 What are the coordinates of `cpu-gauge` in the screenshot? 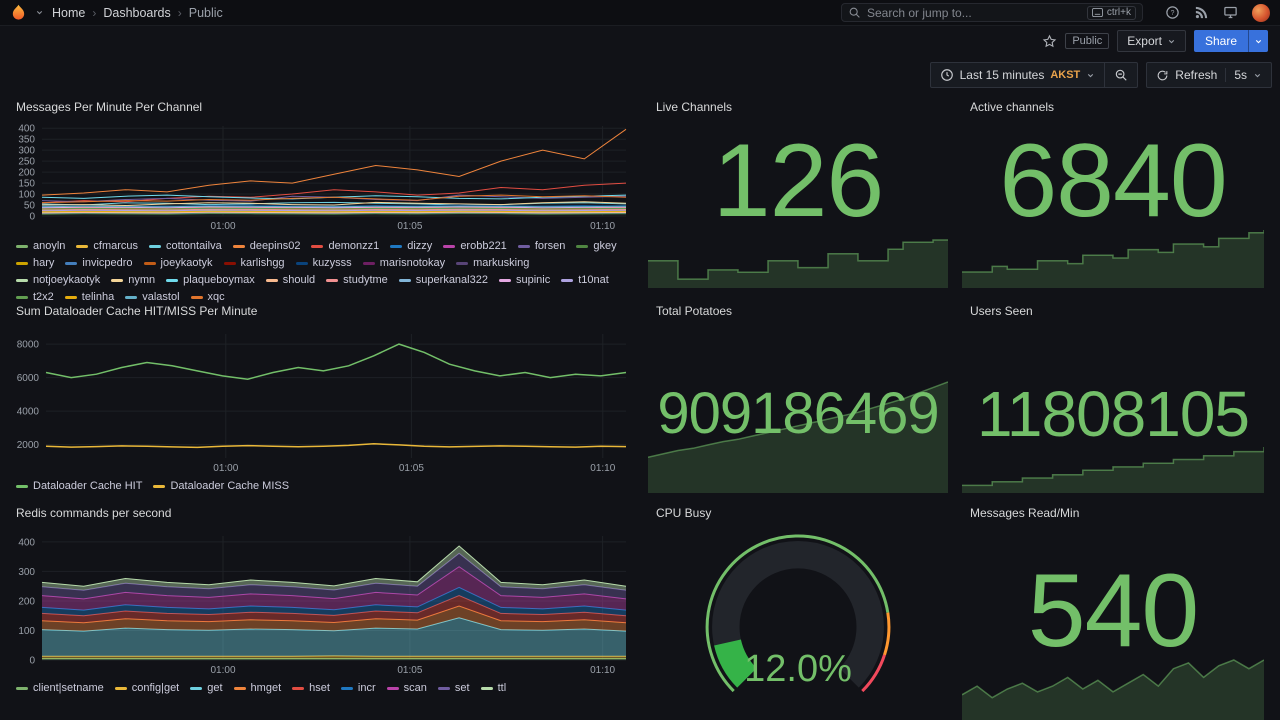 It's located at (798, 623).